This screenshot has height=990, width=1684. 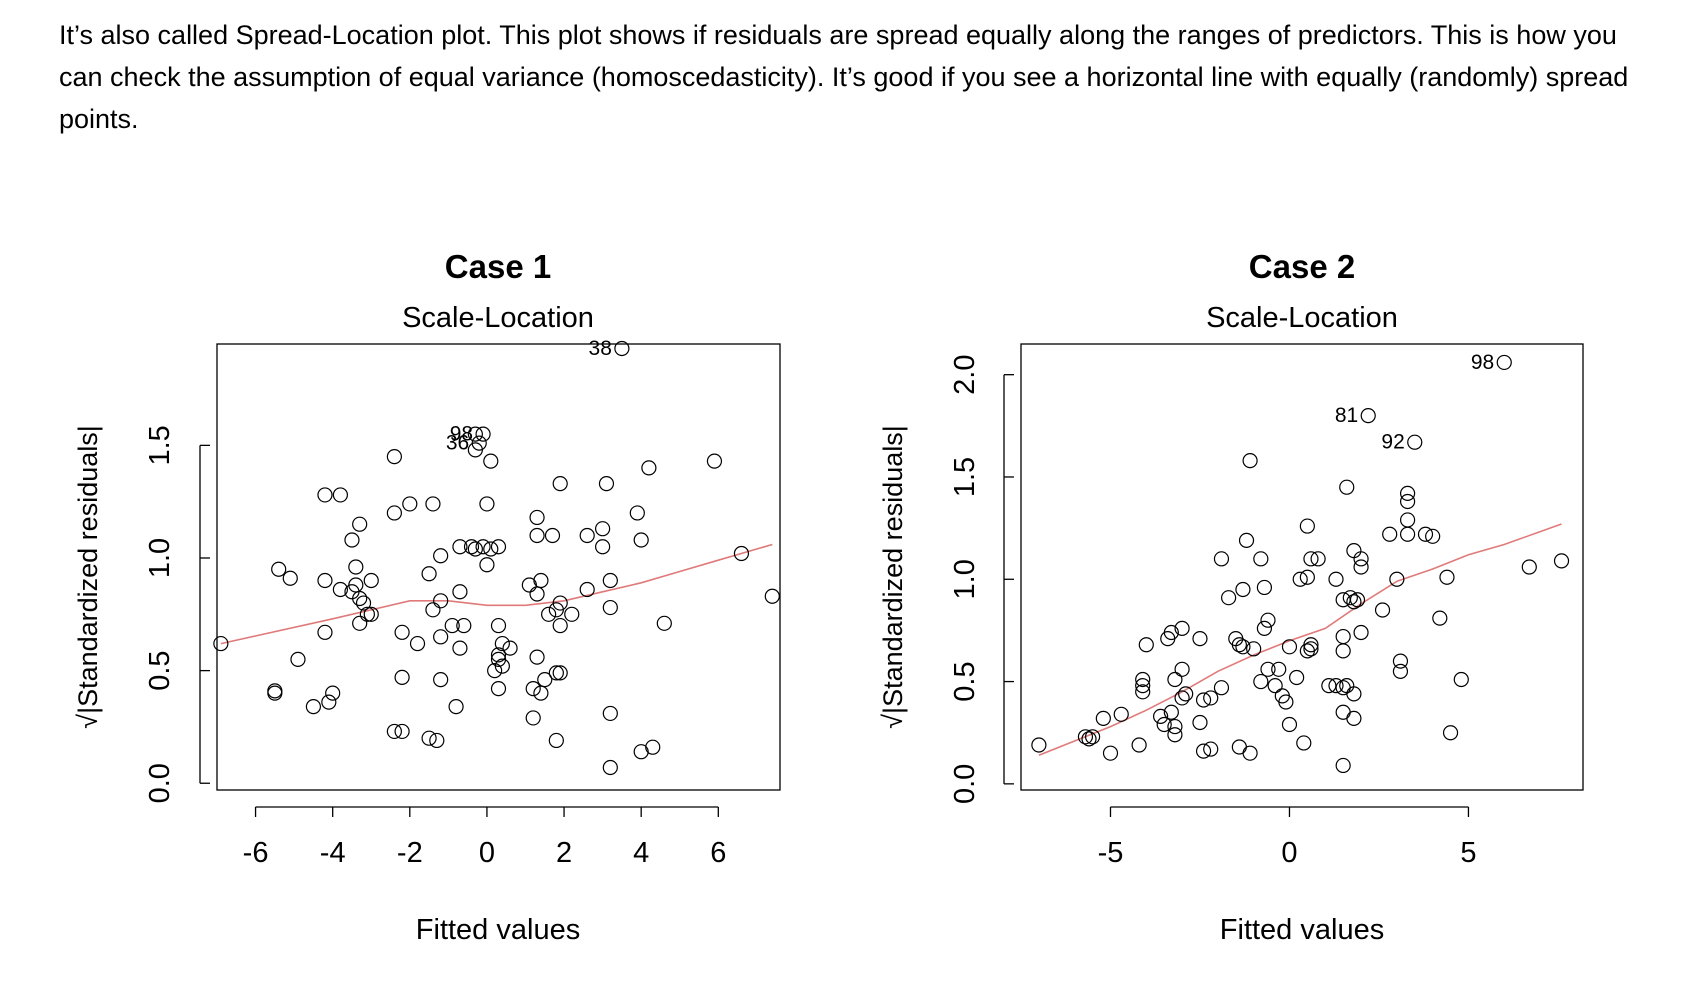 What do you see at coordinates (256, 853) in the screenshot?
I see `x-tick-label: -6` at bounding box center [256, 853].